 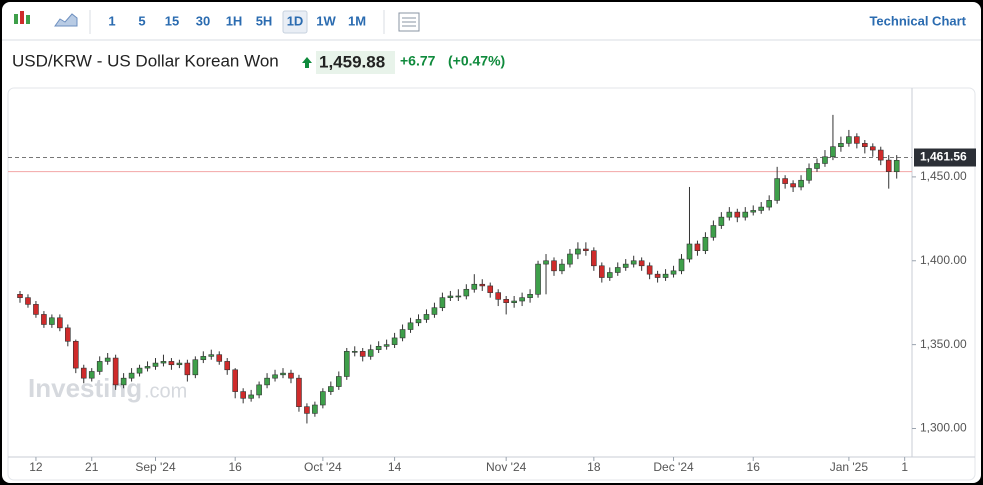 What do you see at coordinates (236, 467) in the screenshot?
I see `x-tick-label: 16` at bounding box center [236, 467].